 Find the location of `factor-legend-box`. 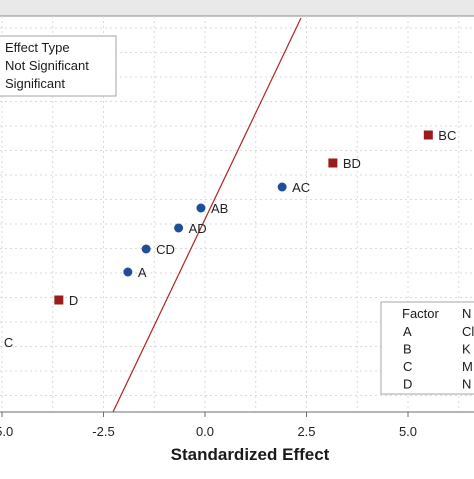

factor-legend-box is located at coordinates (427, 348).